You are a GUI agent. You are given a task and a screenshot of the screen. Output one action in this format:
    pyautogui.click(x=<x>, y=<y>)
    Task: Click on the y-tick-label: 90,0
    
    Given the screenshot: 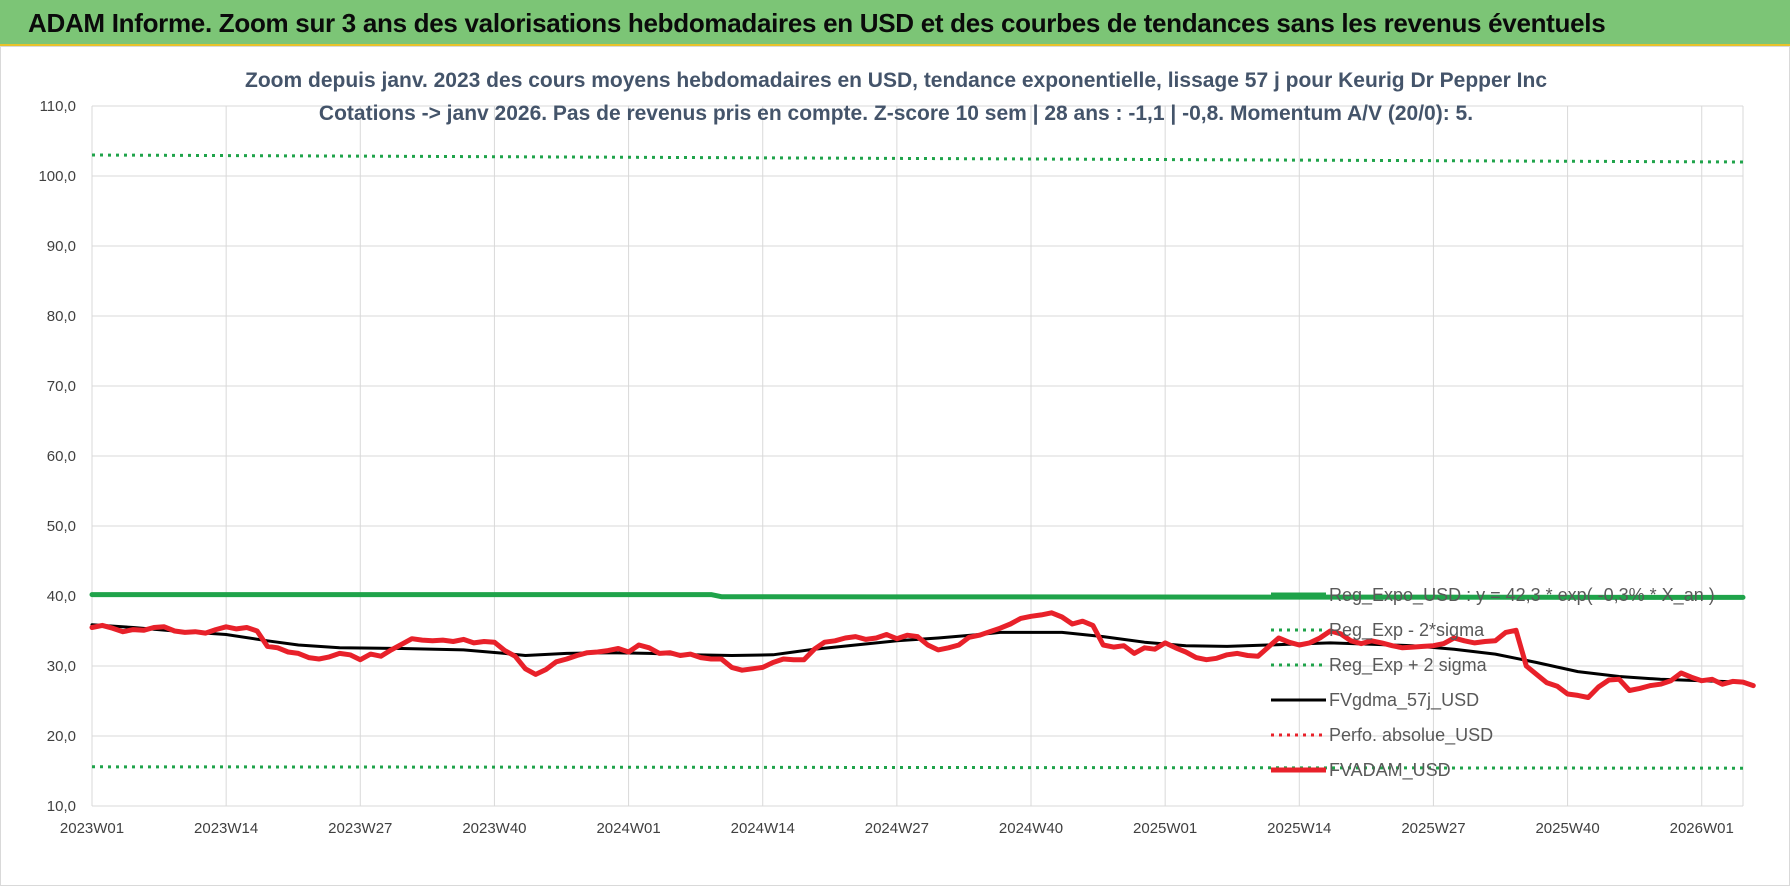 What is the action you would take?
    pyautogui.click(x=61, y=246)
    